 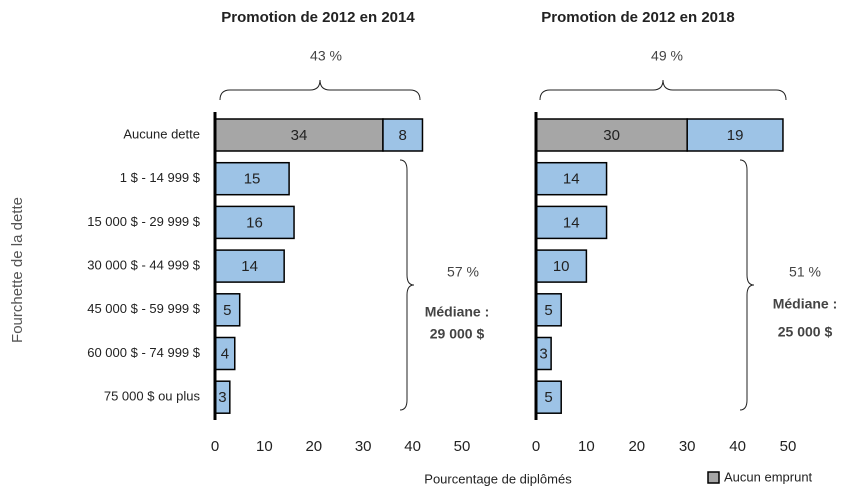 I want to click on data-label: 16, so click(x=254, y=222).